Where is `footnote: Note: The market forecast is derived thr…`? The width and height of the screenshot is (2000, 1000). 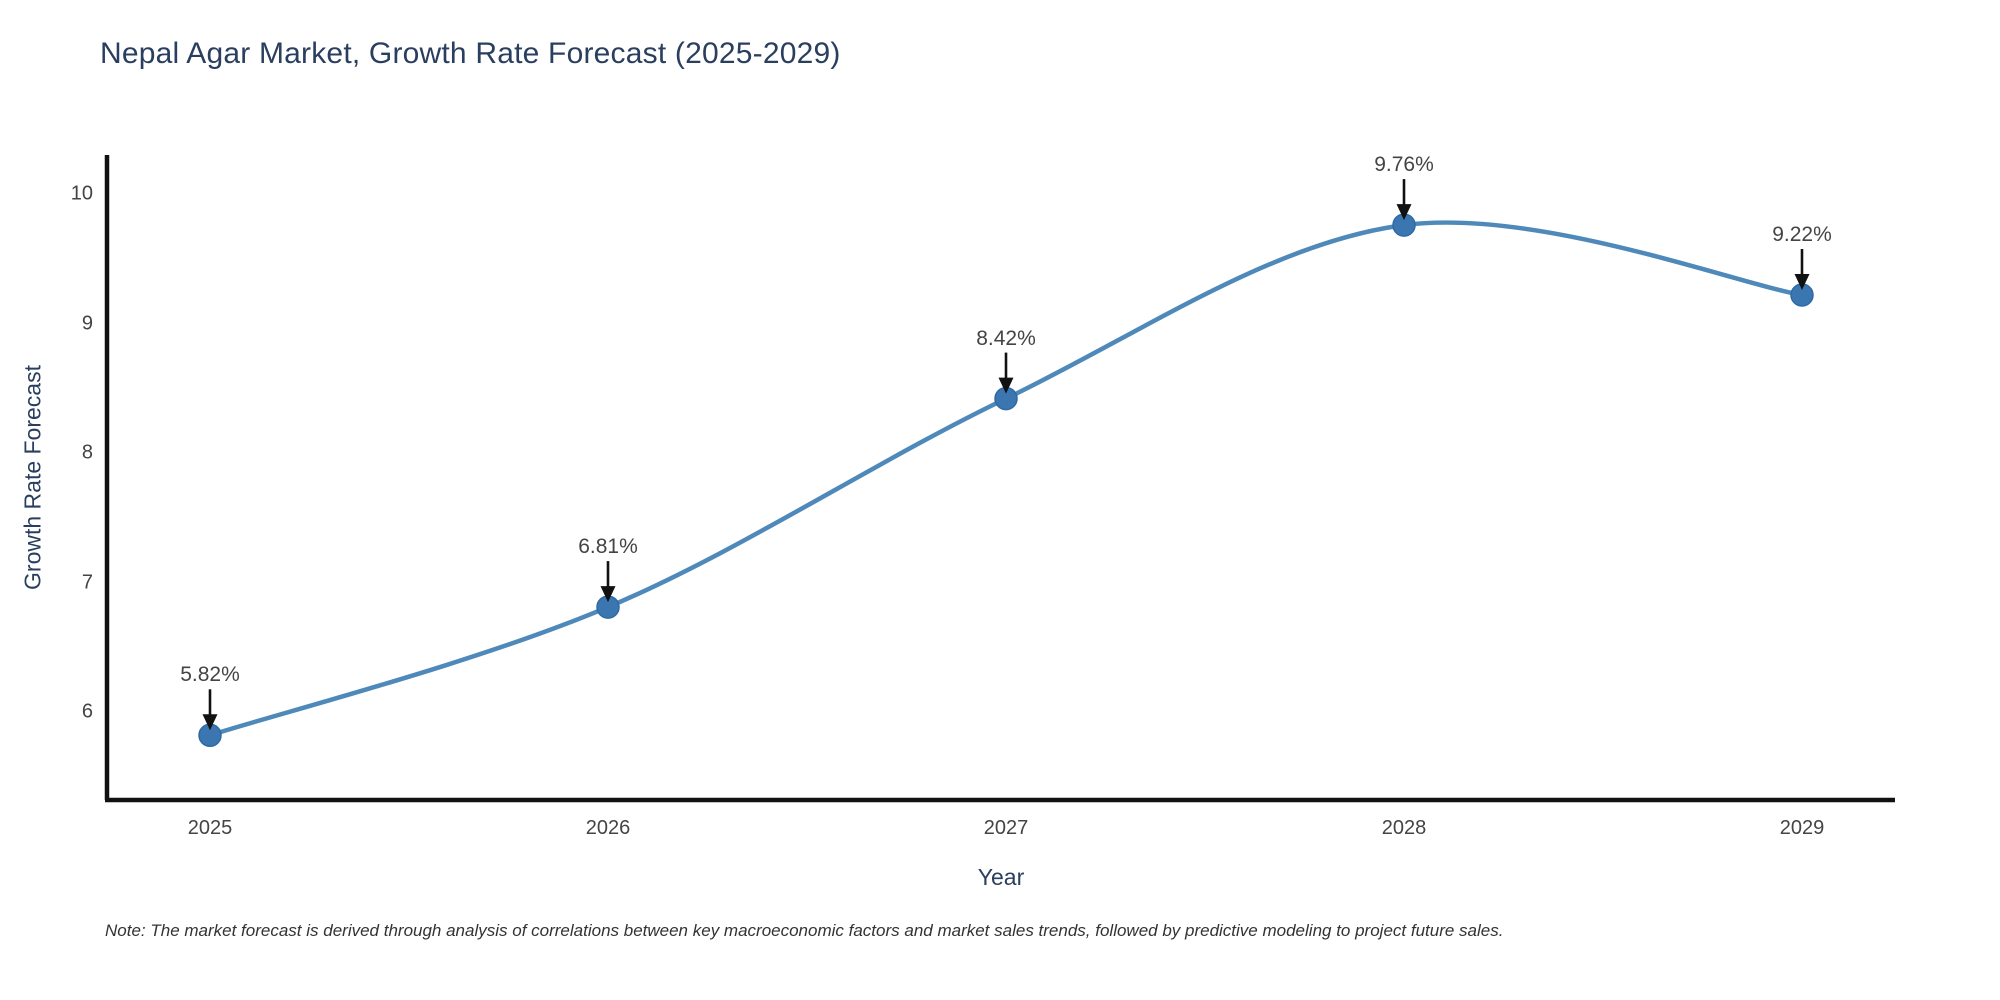 footnote: Note: The market forecast is derived thr… is located at coordinates (804, 930).